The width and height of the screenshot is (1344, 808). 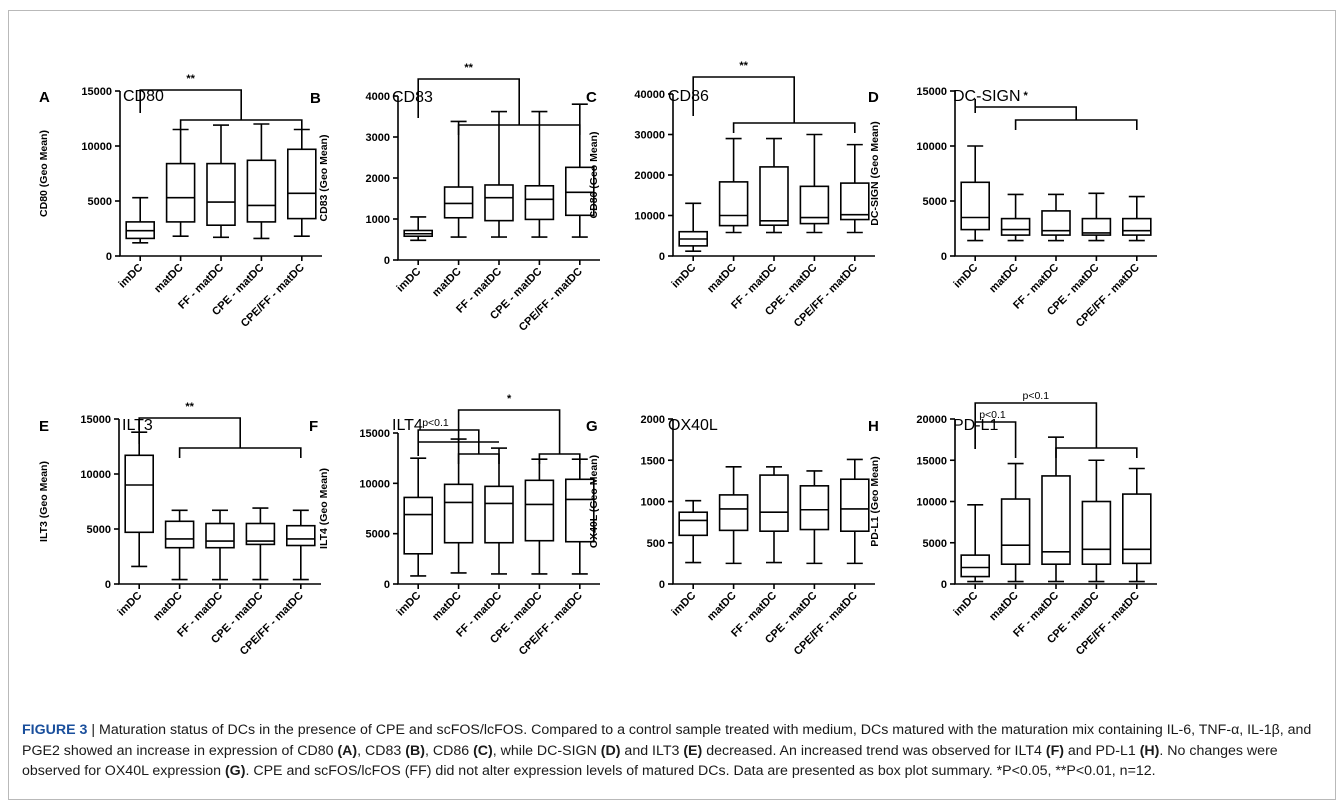 What do you see at coordinates (873, 426) in the screenshot?
I see `panel-letter: H` at bounding box center [873, 426].